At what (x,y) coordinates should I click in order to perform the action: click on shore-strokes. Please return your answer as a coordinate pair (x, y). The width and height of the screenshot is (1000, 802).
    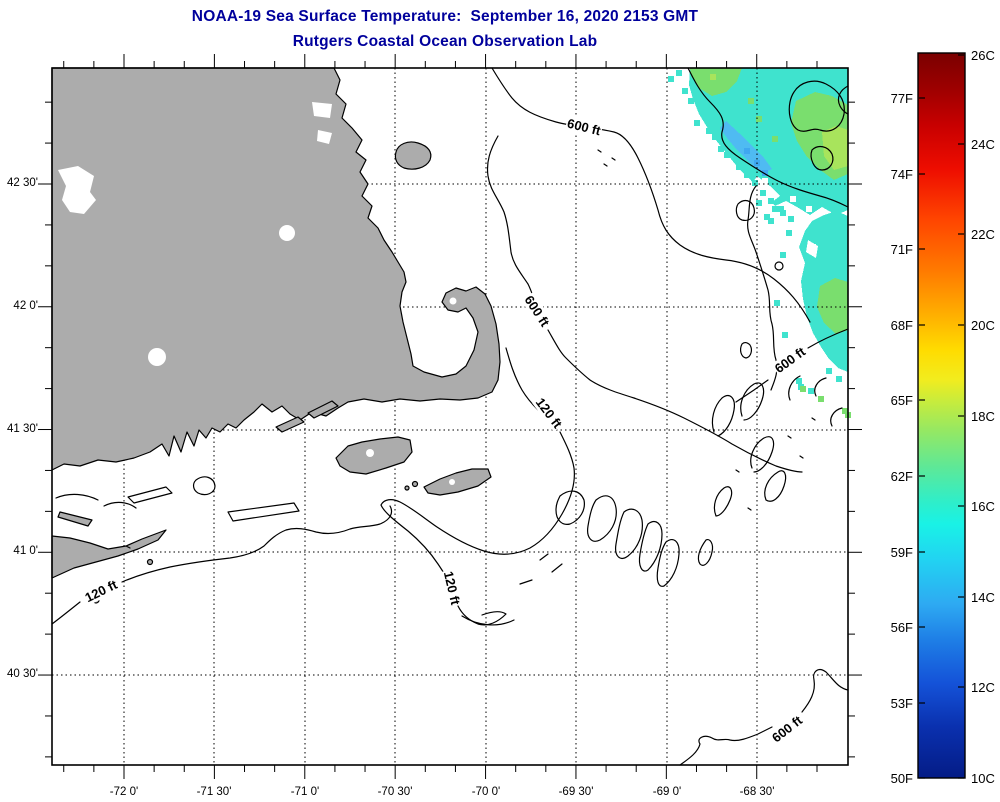
    Looking at the image, I should click on (96, 501).